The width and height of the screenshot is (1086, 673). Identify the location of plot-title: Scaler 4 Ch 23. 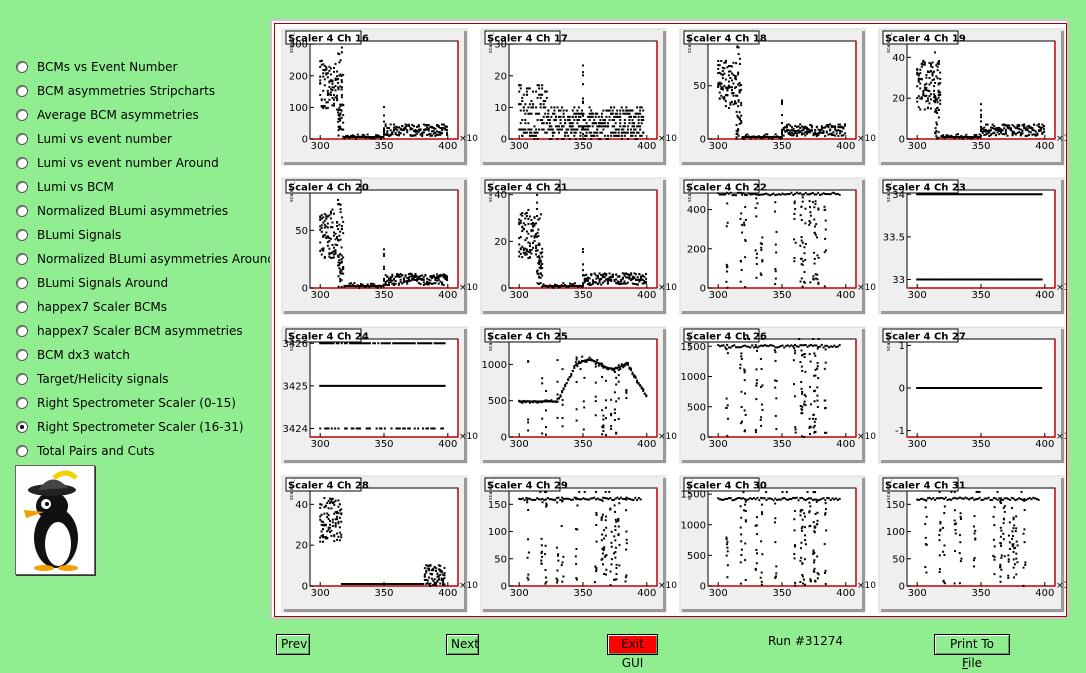
(925, 188).